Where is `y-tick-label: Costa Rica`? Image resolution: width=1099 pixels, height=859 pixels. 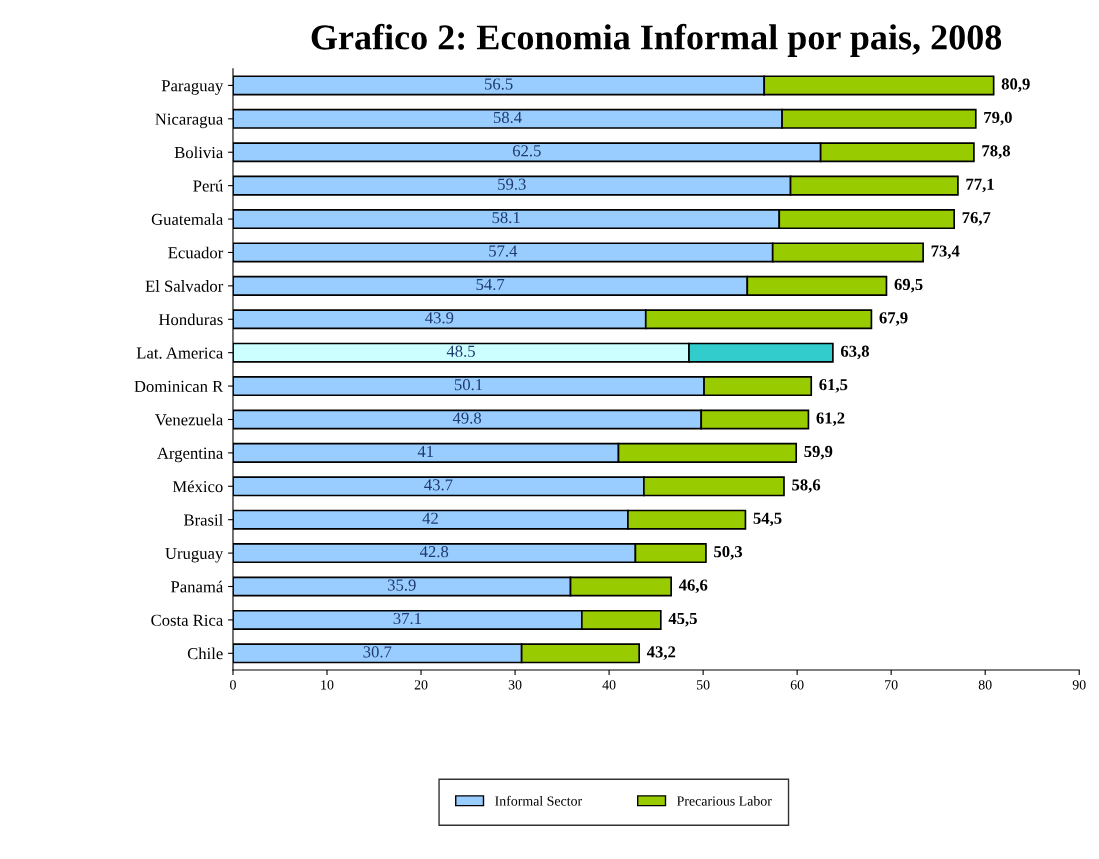 y-tick-label: Costa Rica is located at coordinates (187, 620).